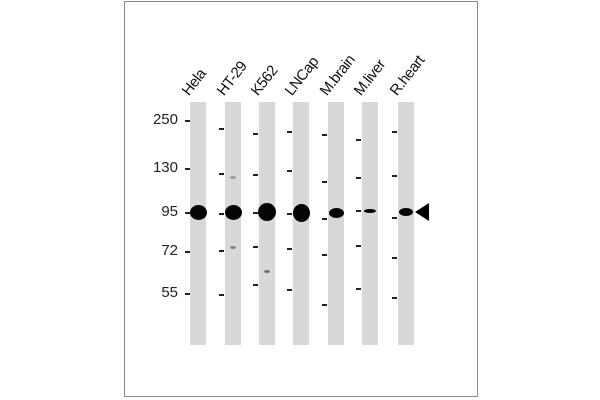 The width and height of the screenshot is (600, 400). What do you see at coordinates (198, 223) in the screenshot?
I see `lane-hela` at bounding box center [198, 223].